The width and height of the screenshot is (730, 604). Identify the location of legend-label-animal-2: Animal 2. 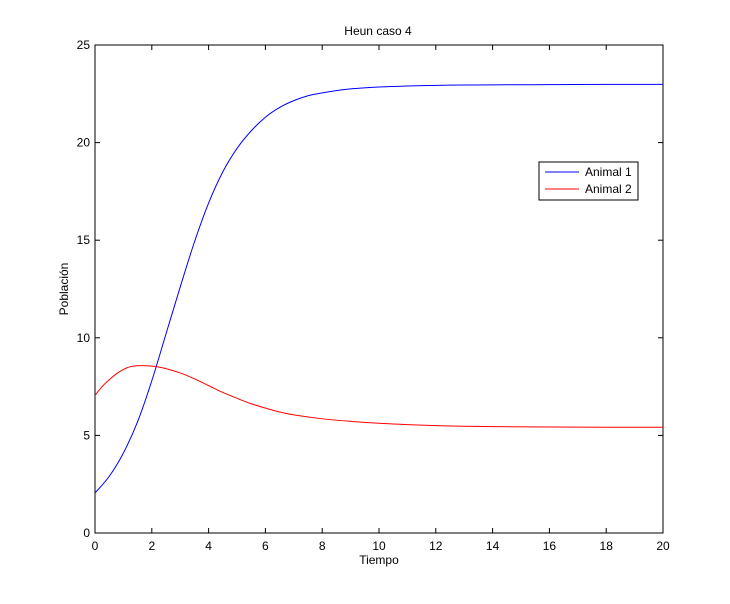
(608, 189).